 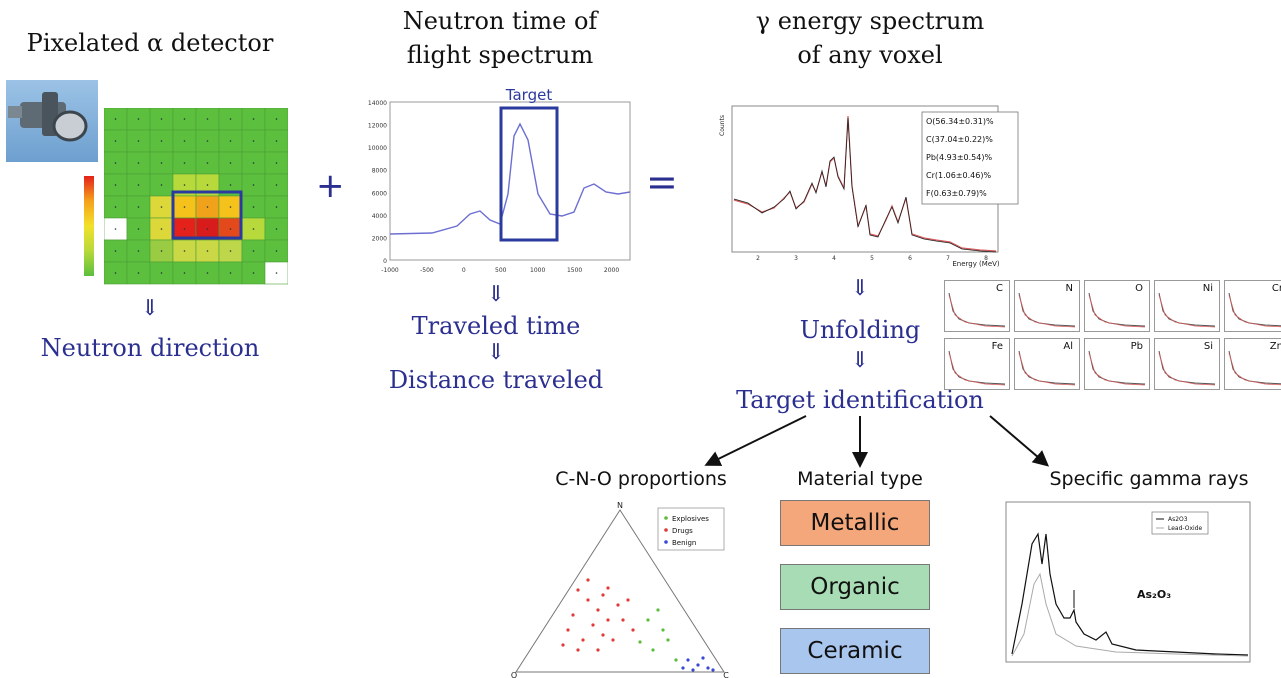 I want to click on specific-compound-label: As₂O₃, so click(x=1154, y=594).